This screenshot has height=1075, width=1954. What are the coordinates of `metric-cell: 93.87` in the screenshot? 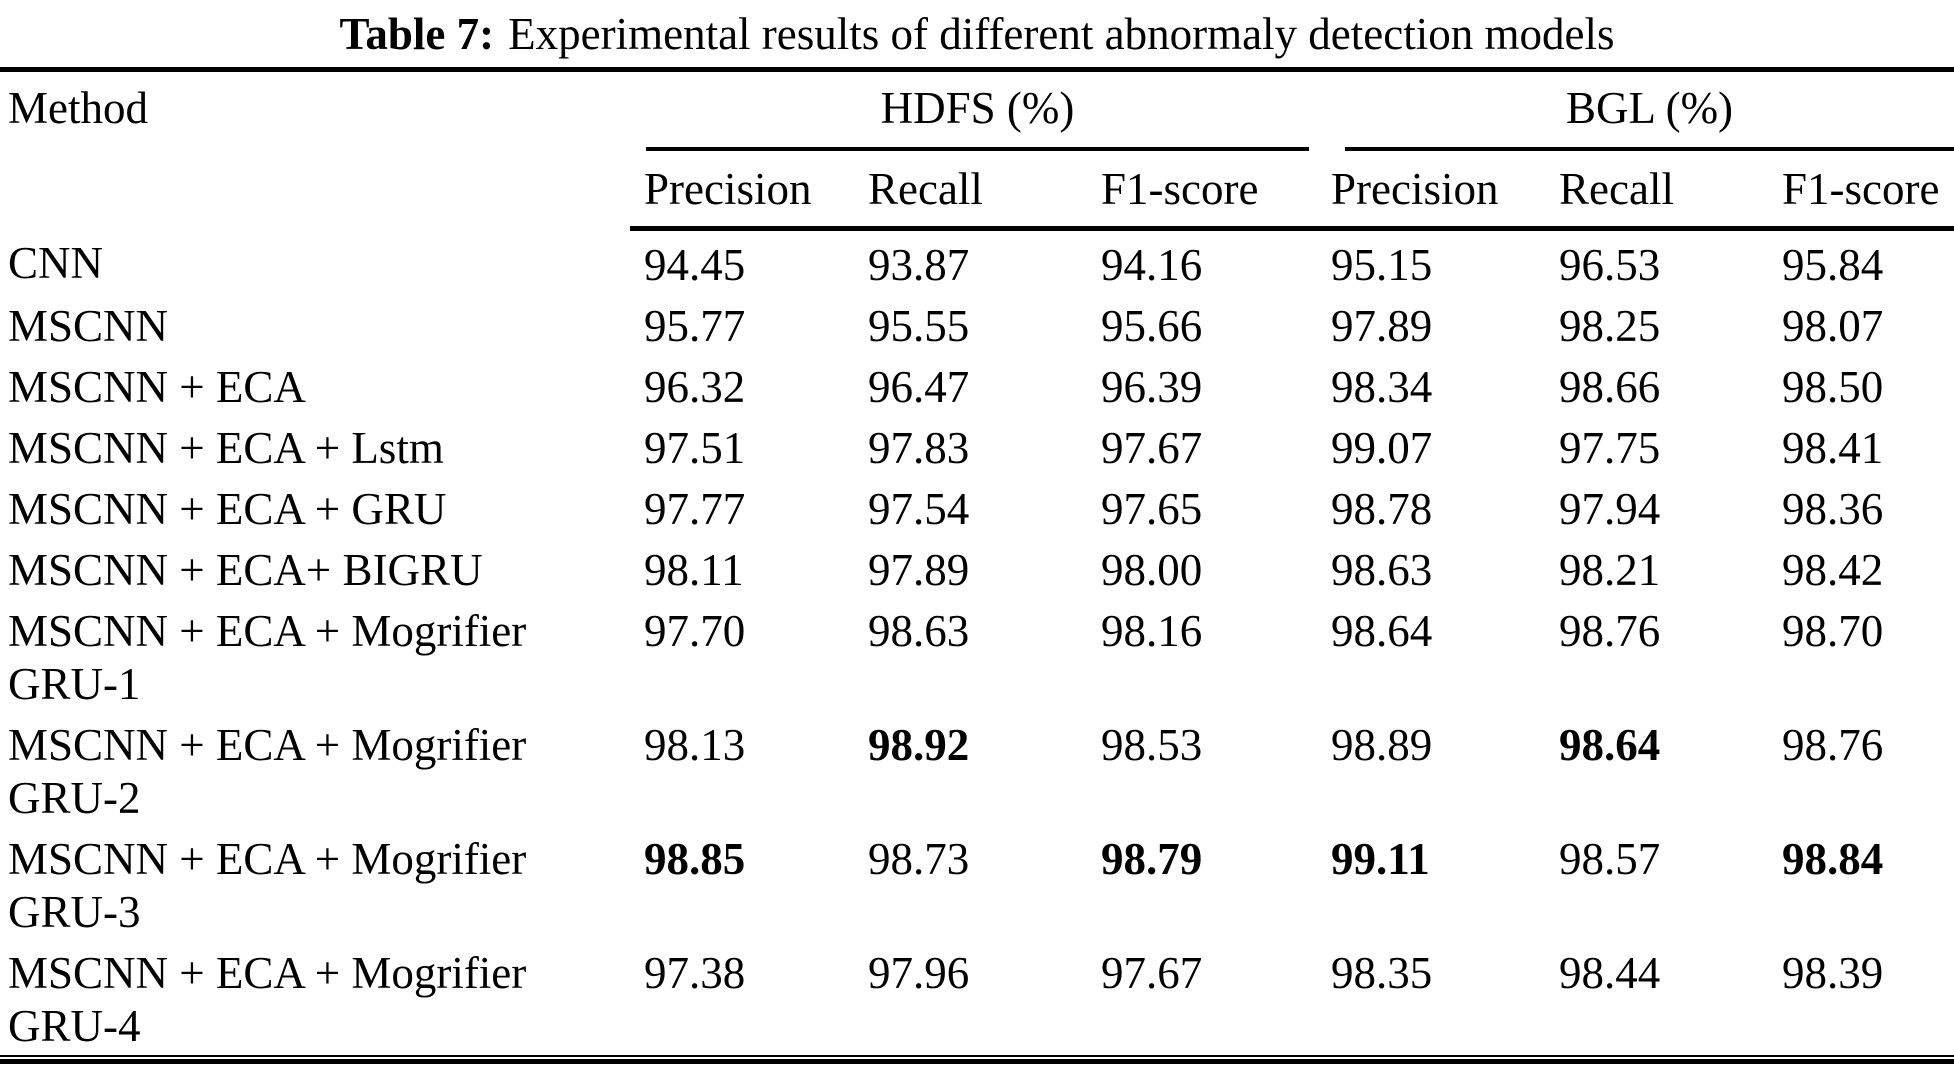 It's located at (919, 265).